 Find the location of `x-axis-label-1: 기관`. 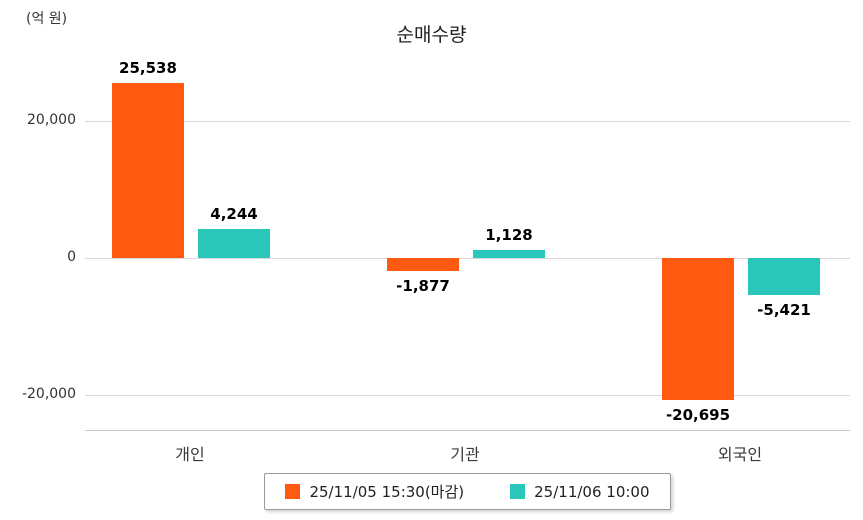

x-axis-label-1: 기관 is located at coordinates (465, 454).